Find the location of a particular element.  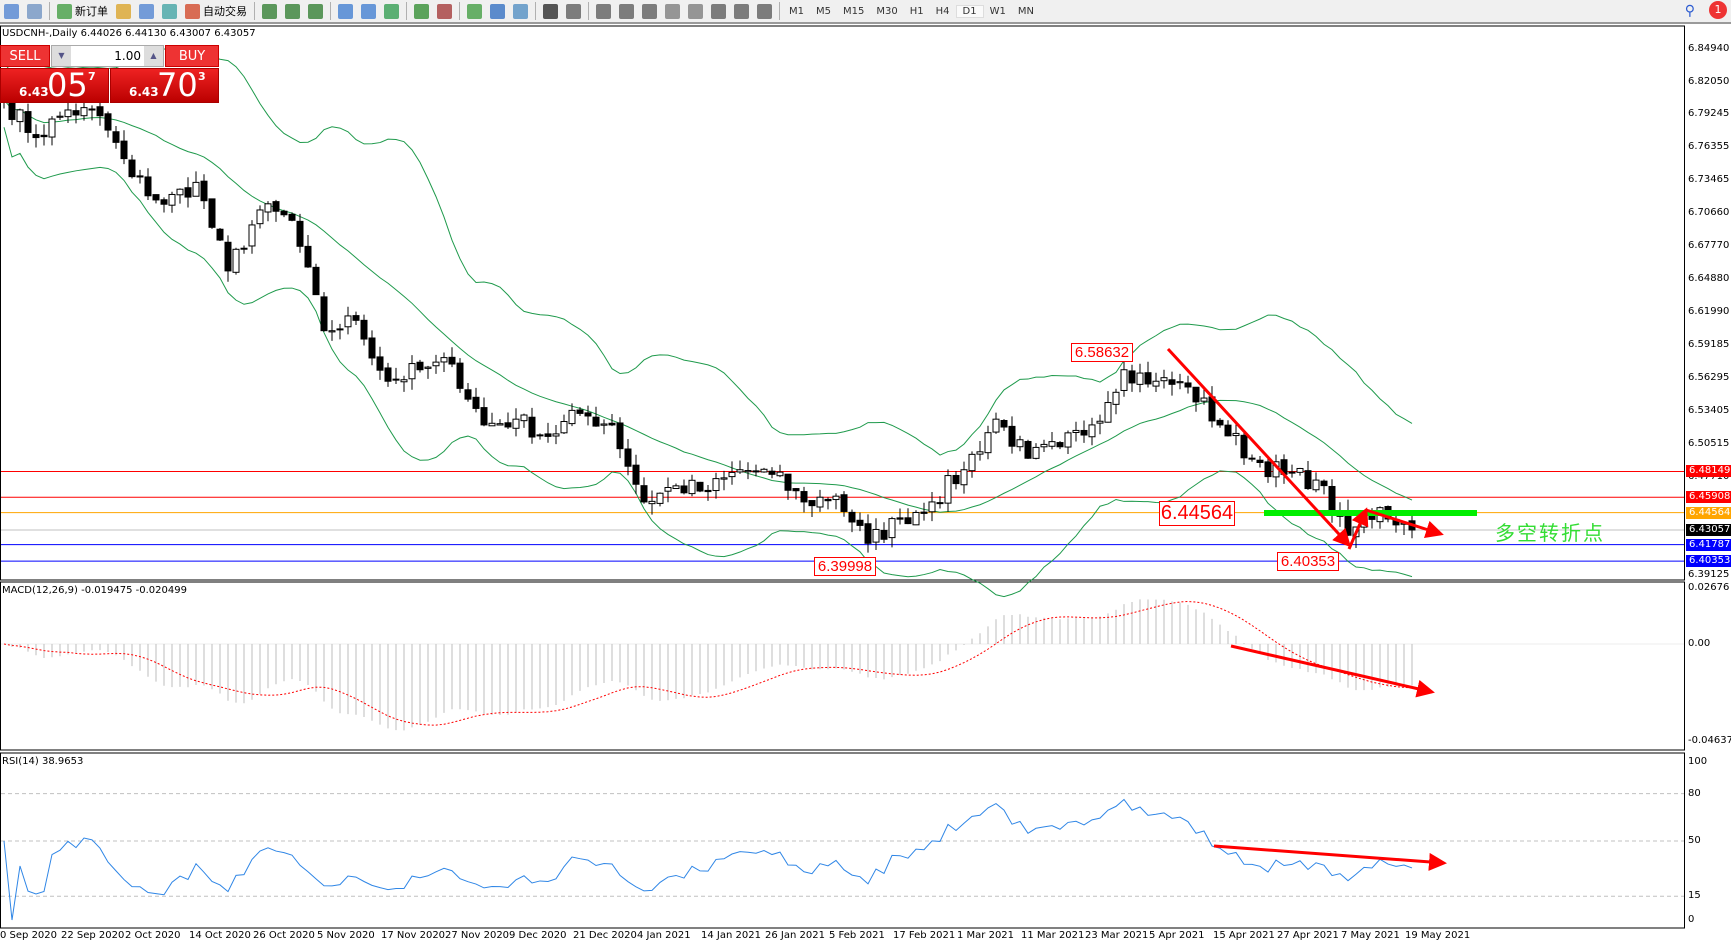

templates-button is located at coordinates (520, 11).